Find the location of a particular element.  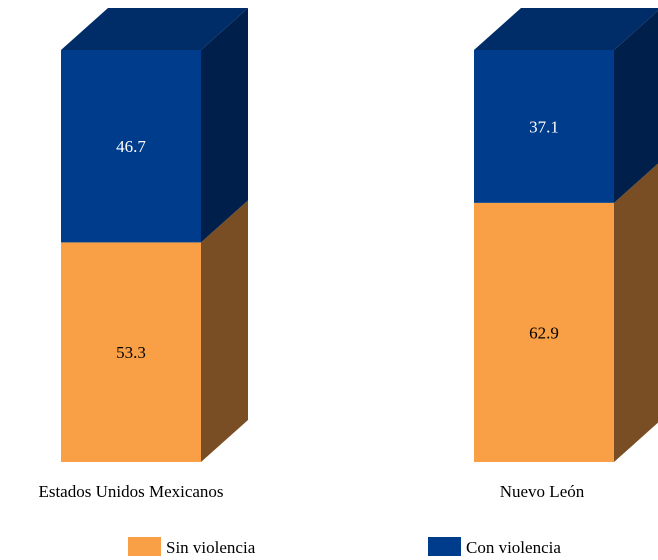

value-label-sin-violencia-nuevo-leon: 62.9 is located at coordinates (544, 332).